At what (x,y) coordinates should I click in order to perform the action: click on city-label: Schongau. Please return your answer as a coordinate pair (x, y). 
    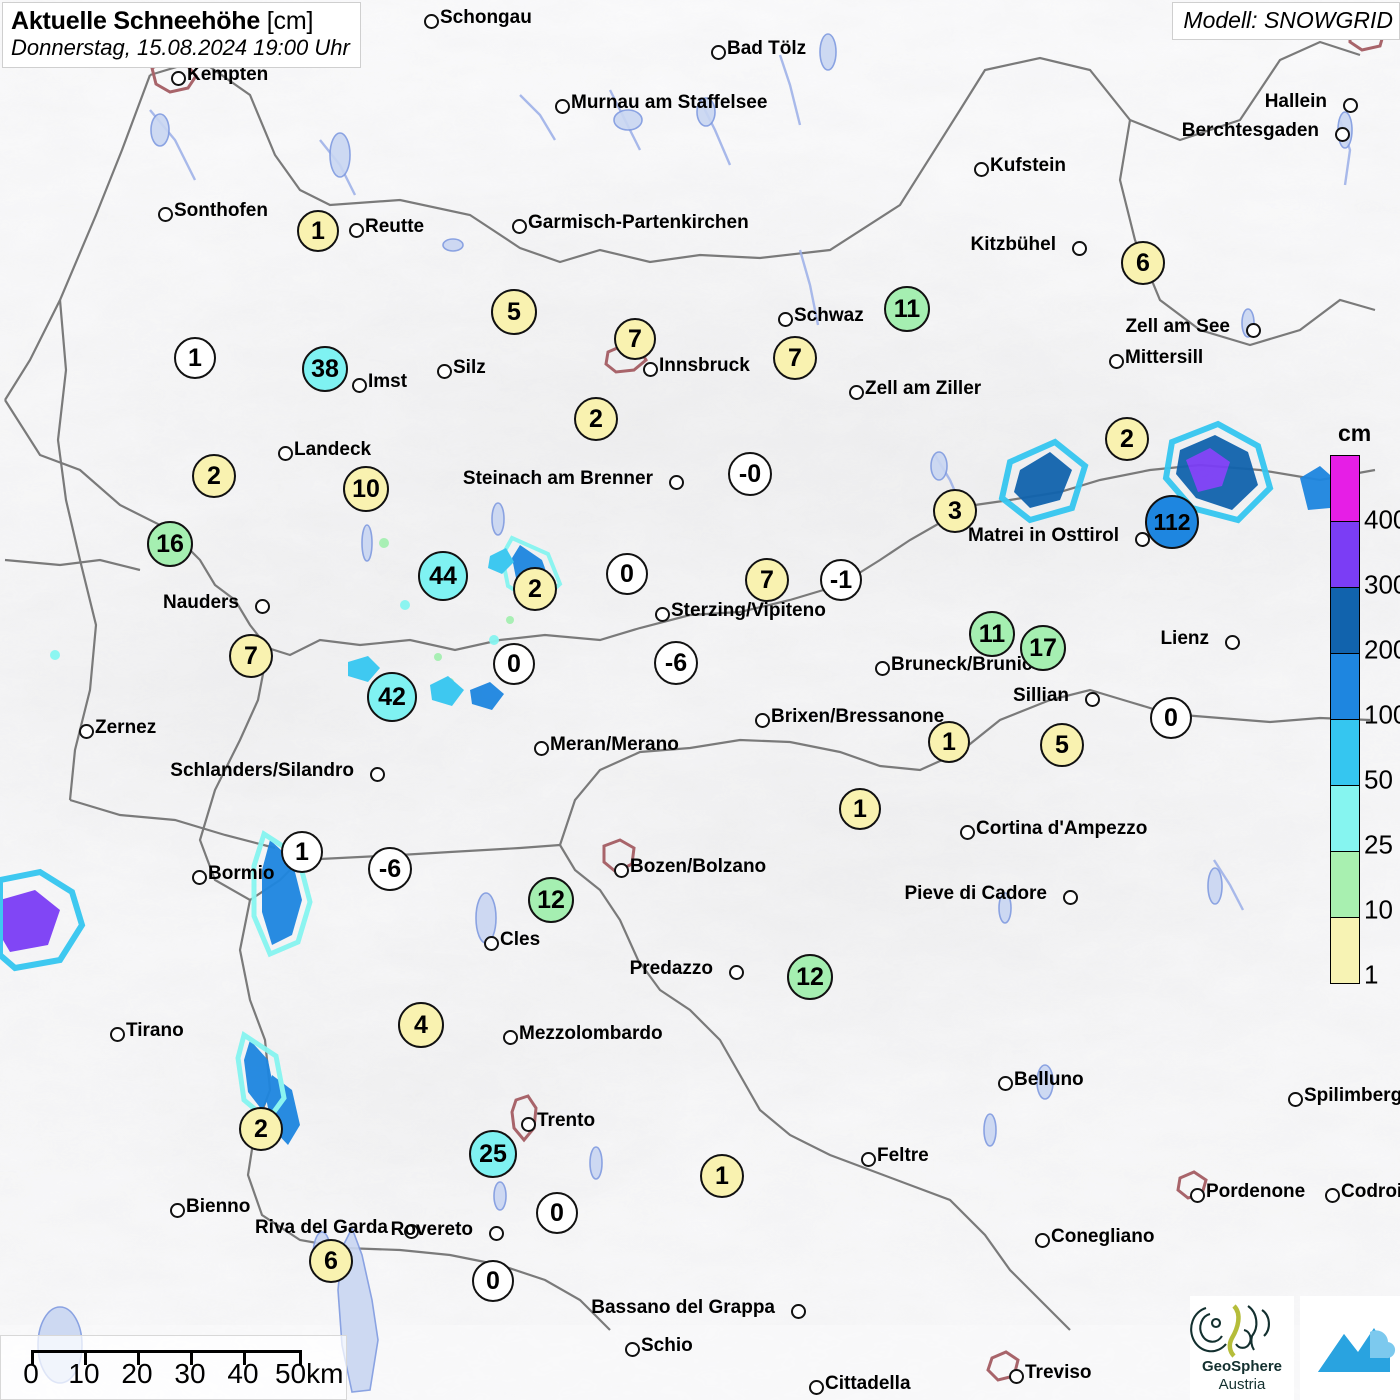
    Looking at the image, I should click on (486, 17).